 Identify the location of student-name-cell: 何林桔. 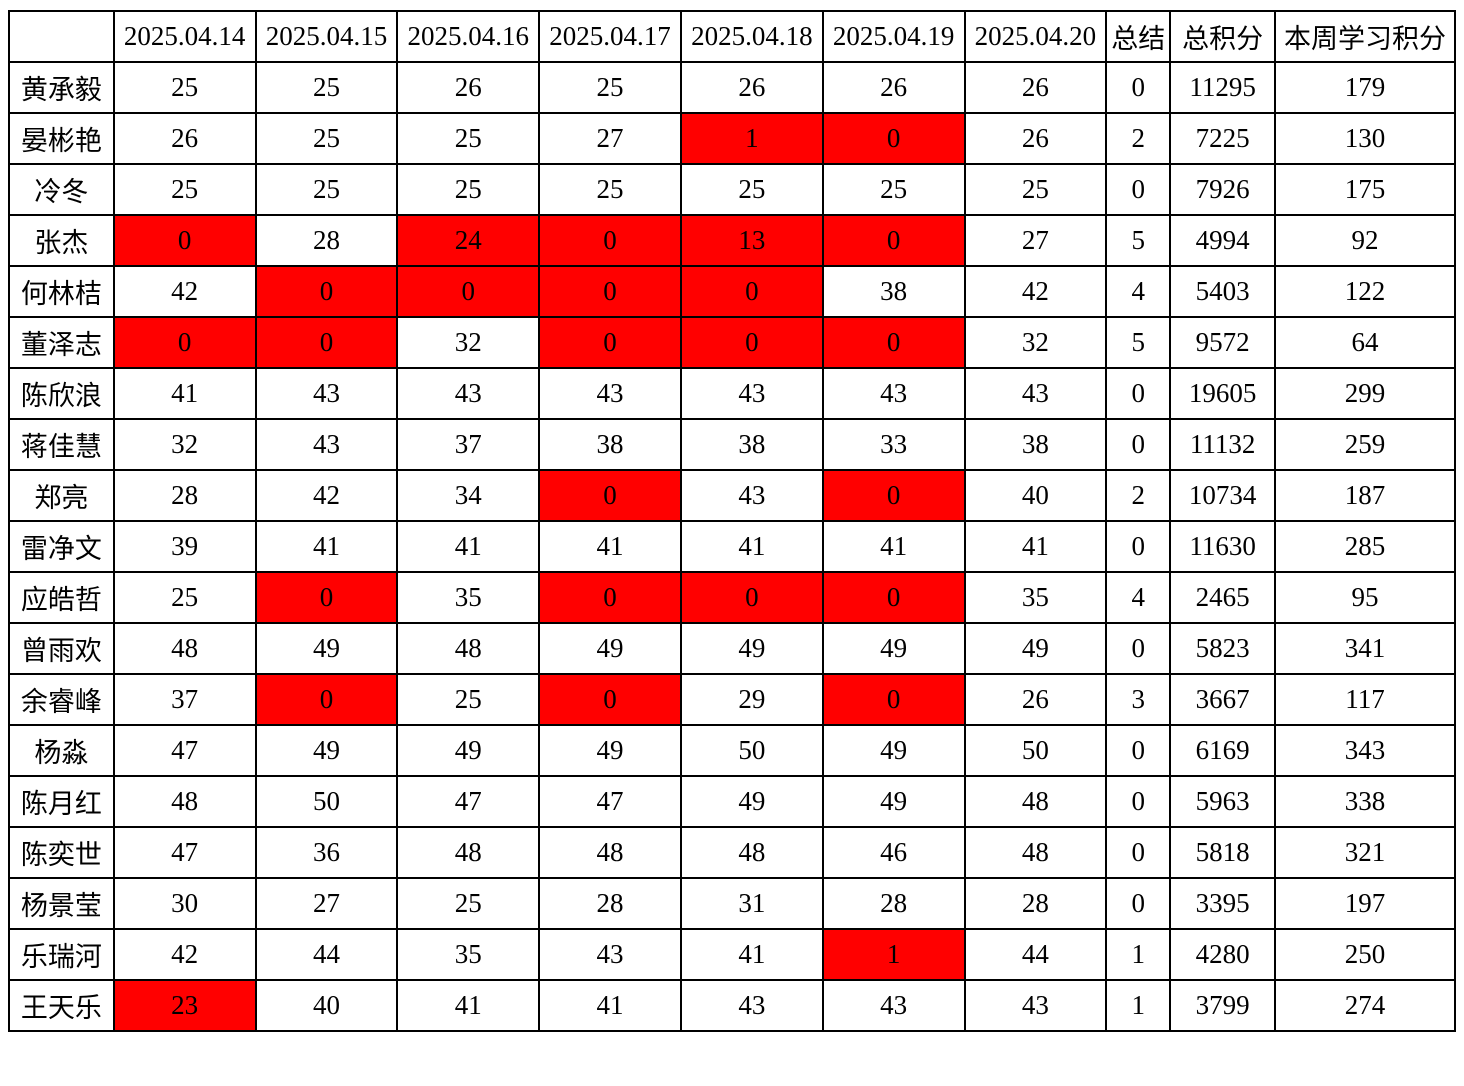
(61, 291).